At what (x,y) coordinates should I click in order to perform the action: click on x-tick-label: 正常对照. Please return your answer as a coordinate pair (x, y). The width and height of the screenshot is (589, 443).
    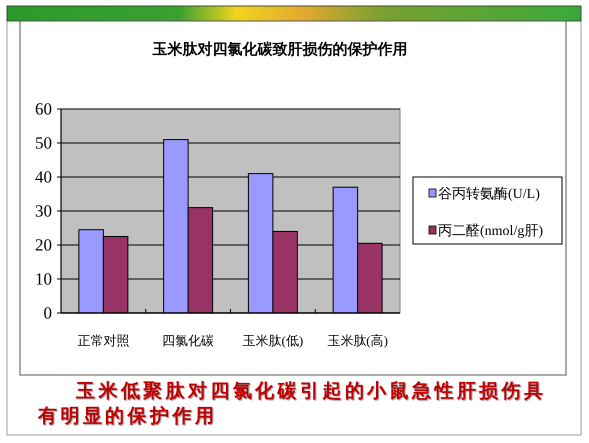
    Looking at the image, I should click on (103, 340).